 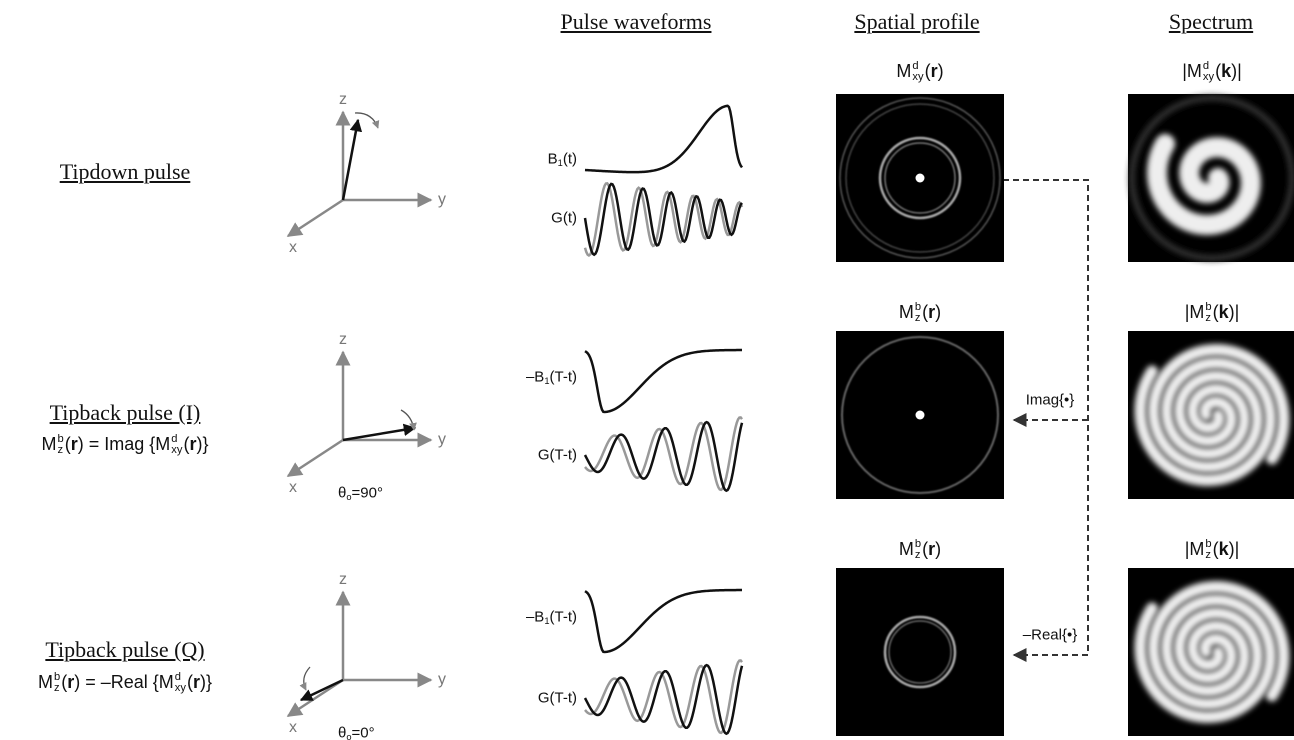 What do you see at coordinates (367, 493) in the screenshot?
I see `text-part: =90°` at bounding box center [367, 493].